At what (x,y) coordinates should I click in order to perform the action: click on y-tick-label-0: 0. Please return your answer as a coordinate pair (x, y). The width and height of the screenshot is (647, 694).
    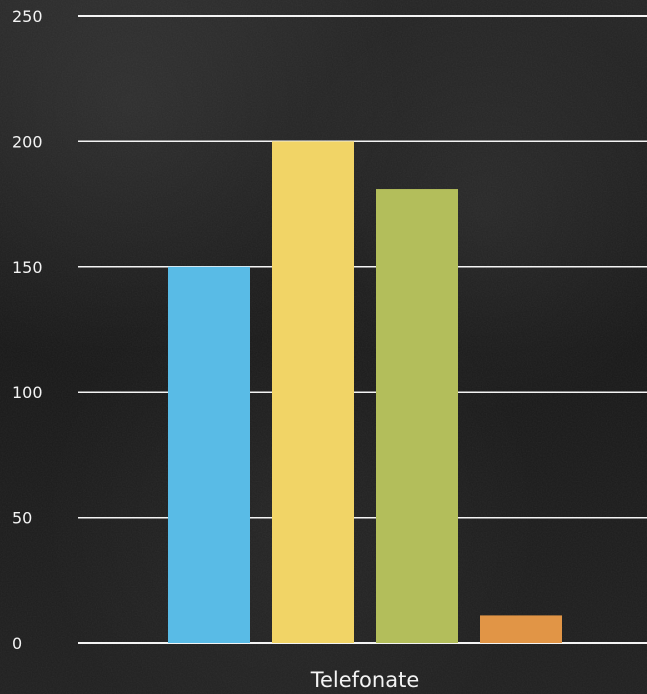
    Looking at the image, I should click on (17, 643).